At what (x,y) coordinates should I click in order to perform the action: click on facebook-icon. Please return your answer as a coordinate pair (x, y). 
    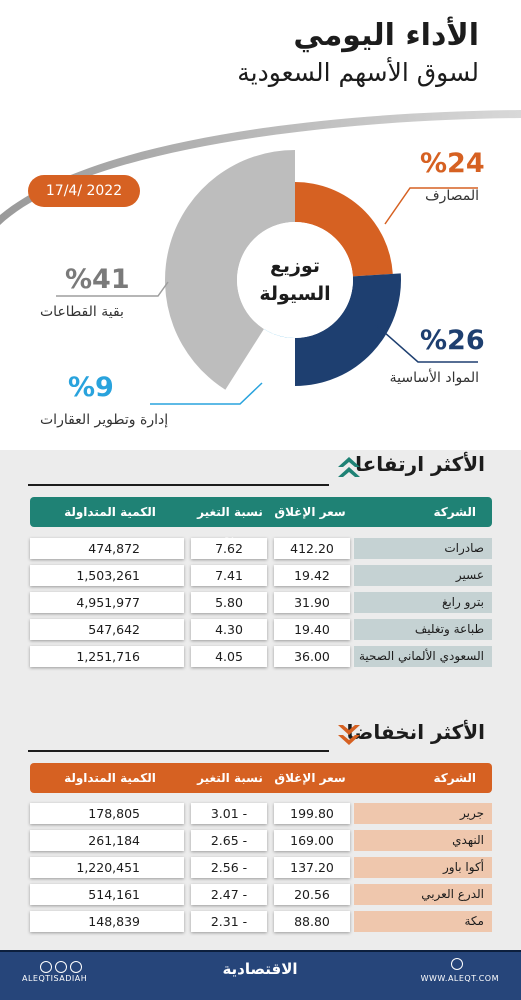
    Looking at the image, I should click on (61, 967).